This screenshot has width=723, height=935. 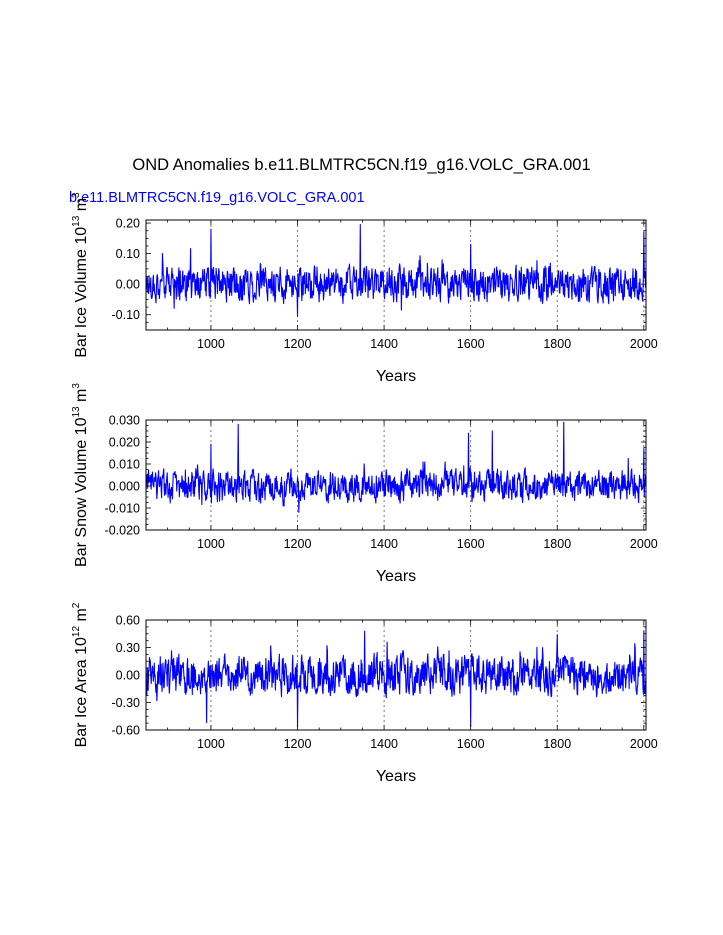 I want to click on y-axis-label: Bar Ice Volume 1013 m3, so click(x=80, y=275).